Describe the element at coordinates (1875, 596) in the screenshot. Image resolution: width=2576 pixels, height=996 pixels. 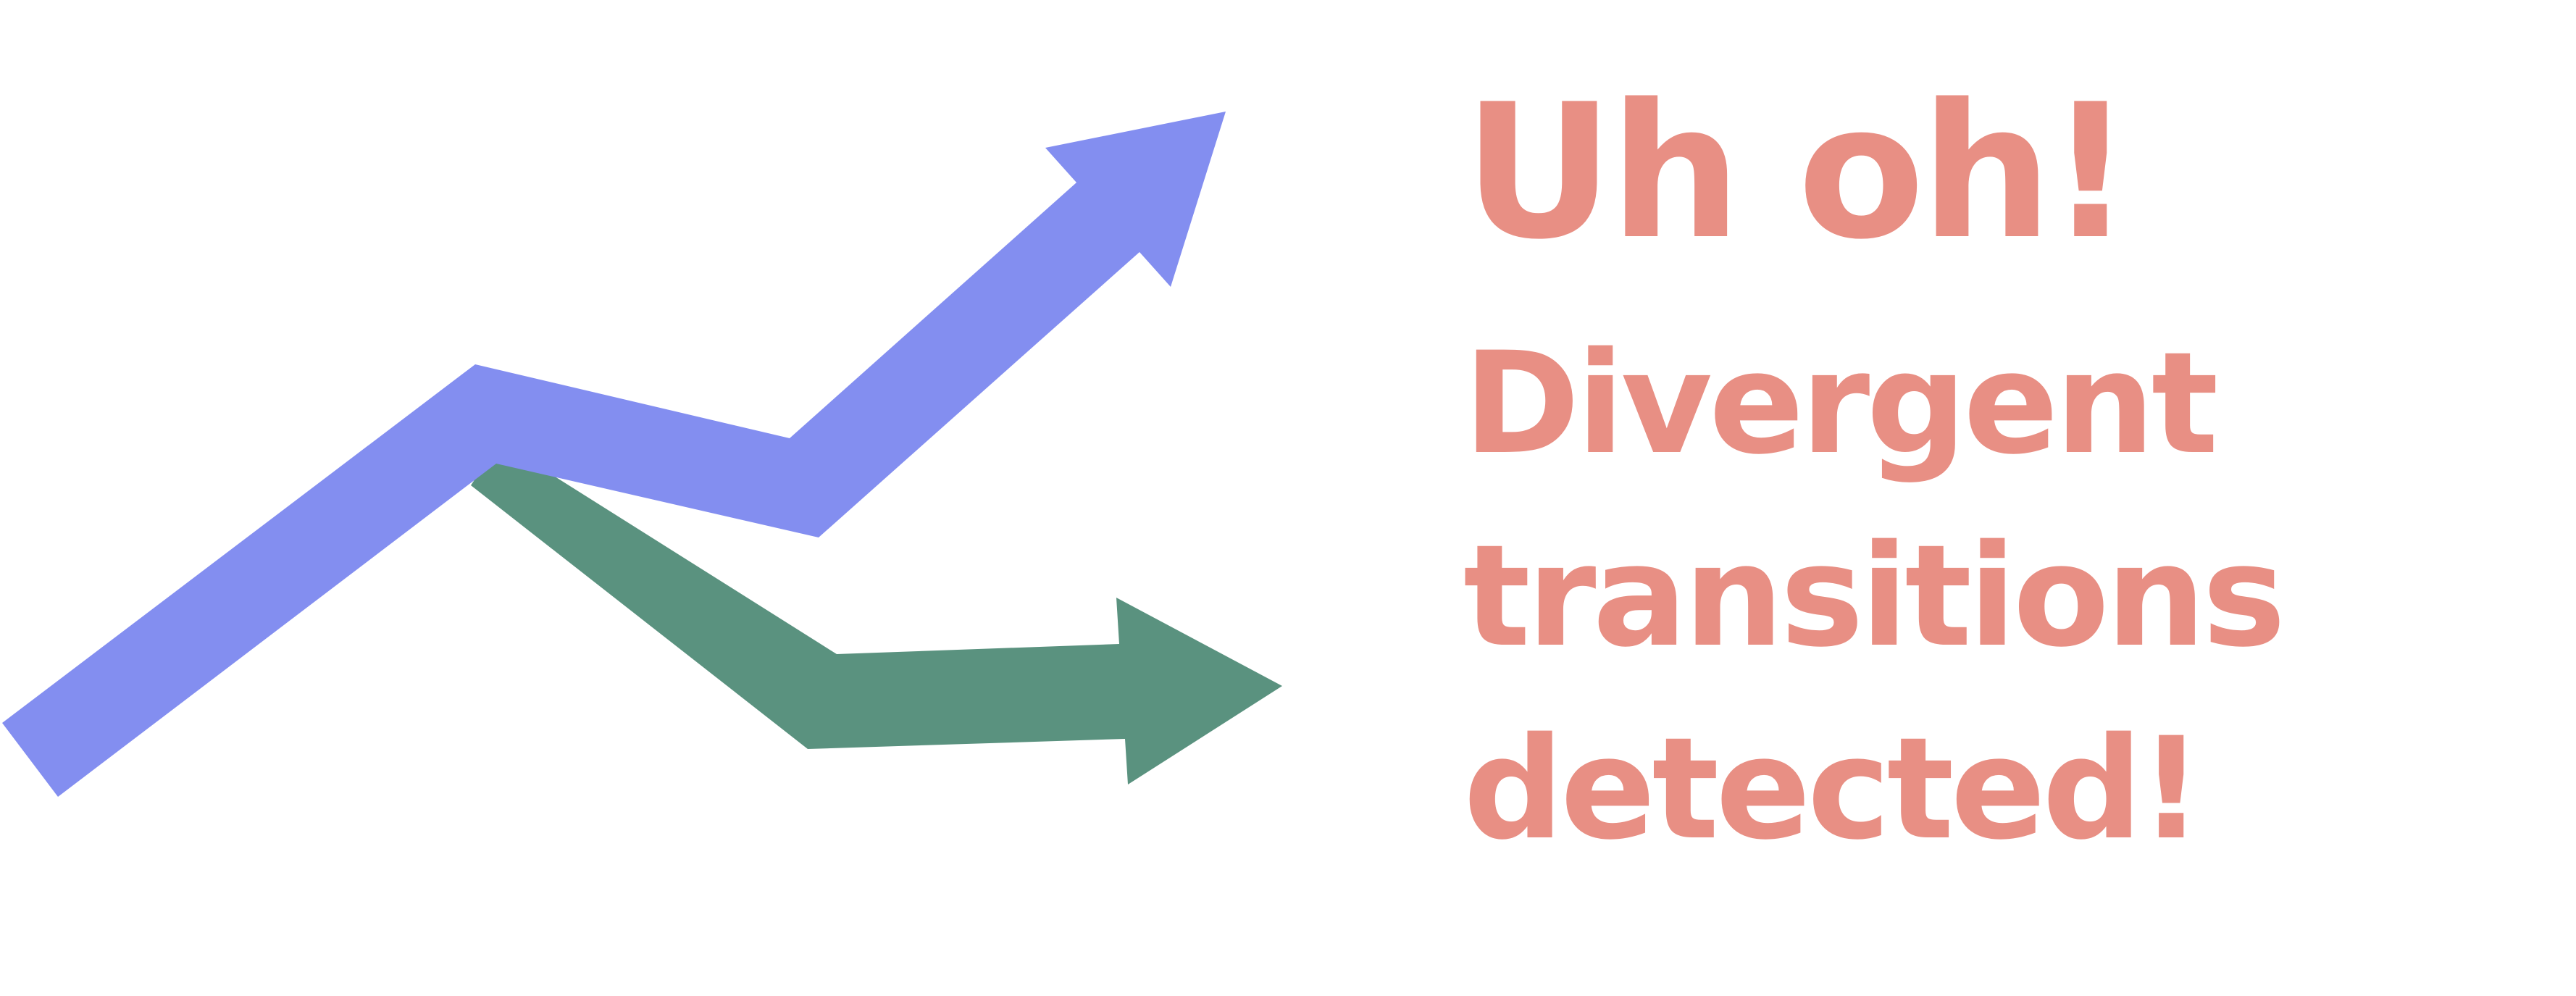
I see `headline-line-2: transitions` at that location.